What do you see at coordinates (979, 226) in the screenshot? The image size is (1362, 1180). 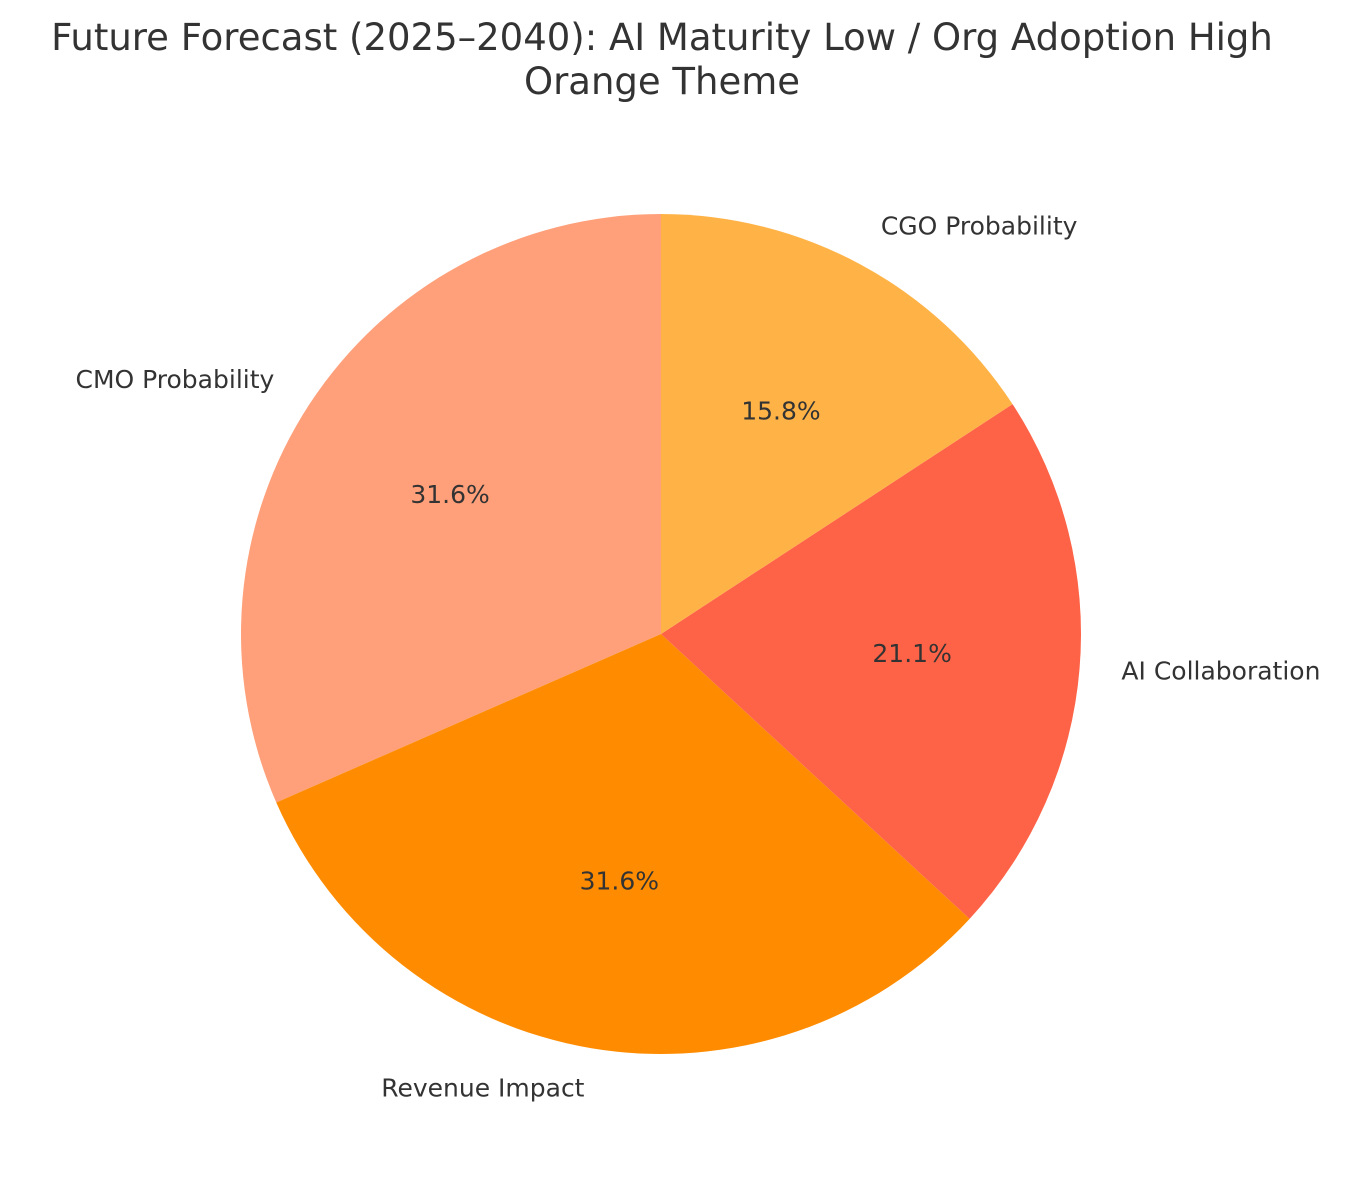 I see `slice-label-4: CGO Probability` at bounding box center [979, 226].